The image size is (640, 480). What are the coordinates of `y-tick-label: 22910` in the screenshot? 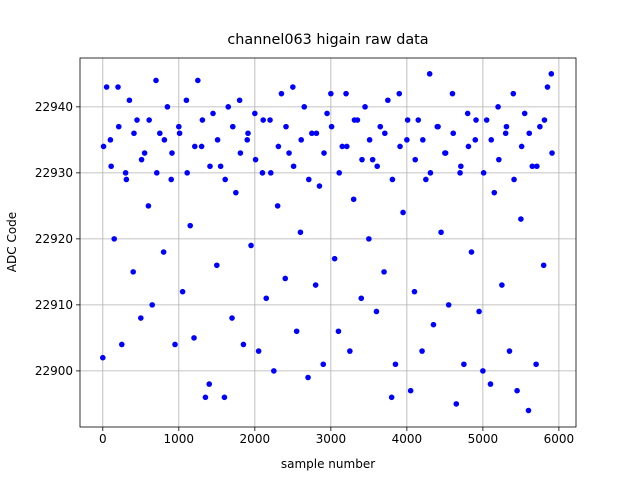 It's located at (54, 305).